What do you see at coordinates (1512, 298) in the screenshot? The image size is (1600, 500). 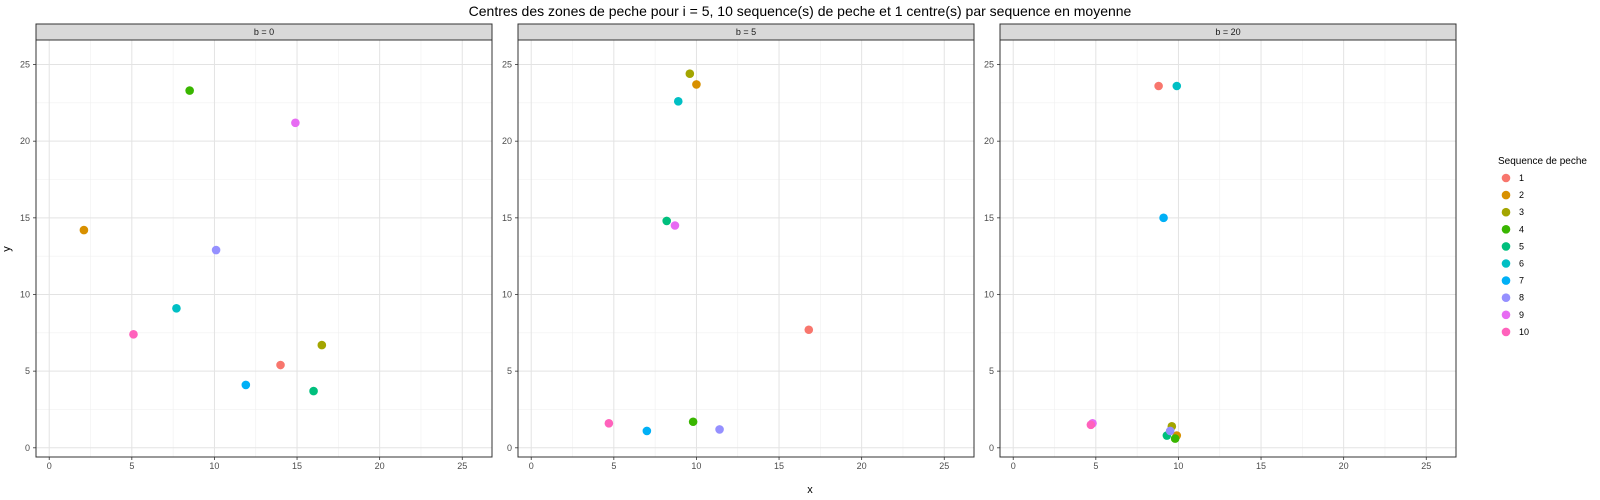 I see `legend-item: 8` at bounding box center [1512, 298].